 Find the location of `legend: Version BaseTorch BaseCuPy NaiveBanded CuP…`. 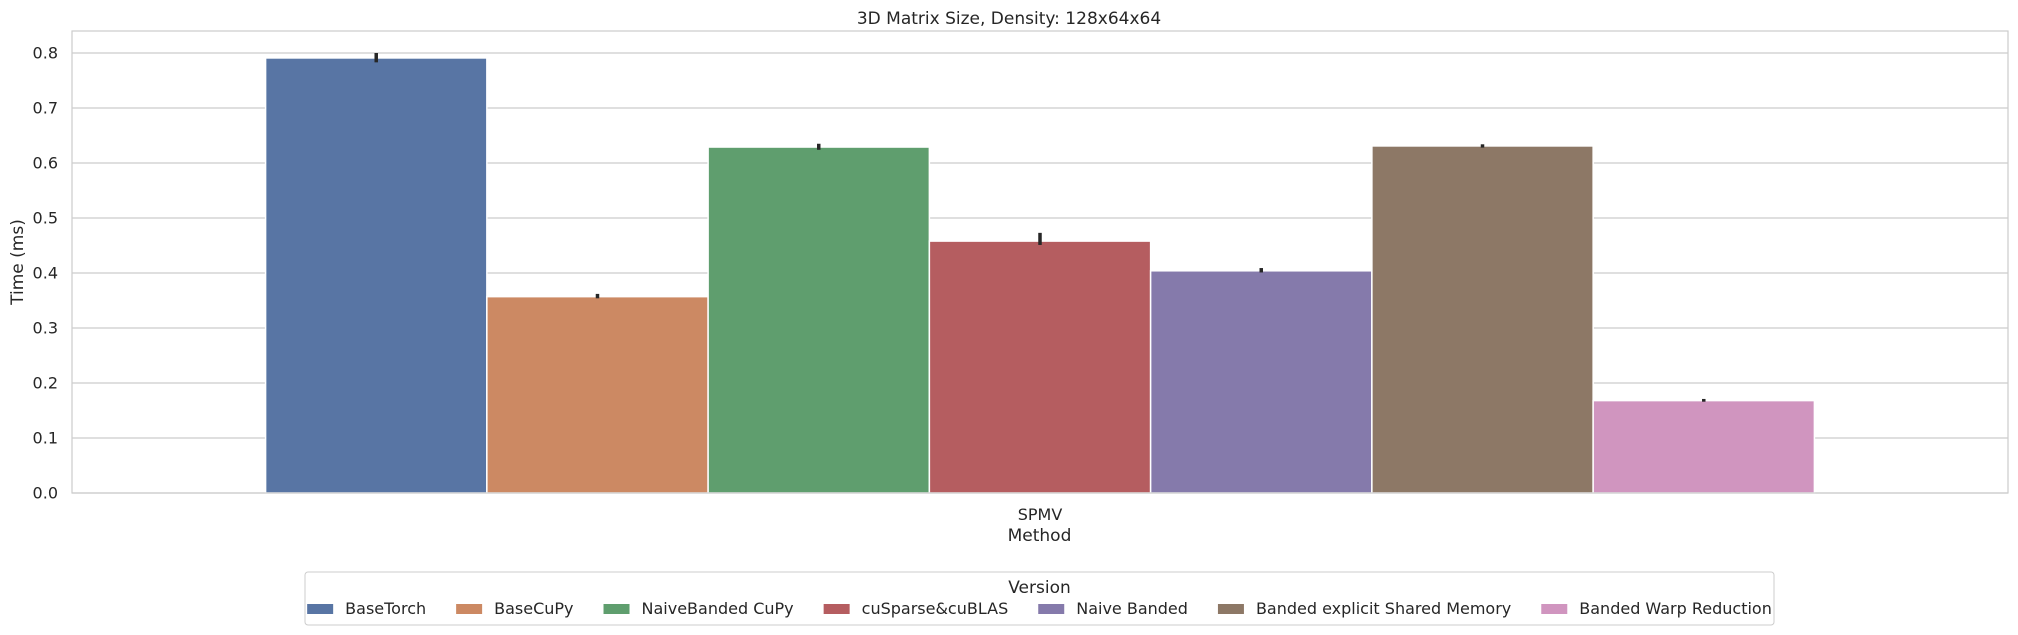

legend: Version BaseTorch BaseCuPy NaiveBanded CuP… is located at coordinates (1039, 598).